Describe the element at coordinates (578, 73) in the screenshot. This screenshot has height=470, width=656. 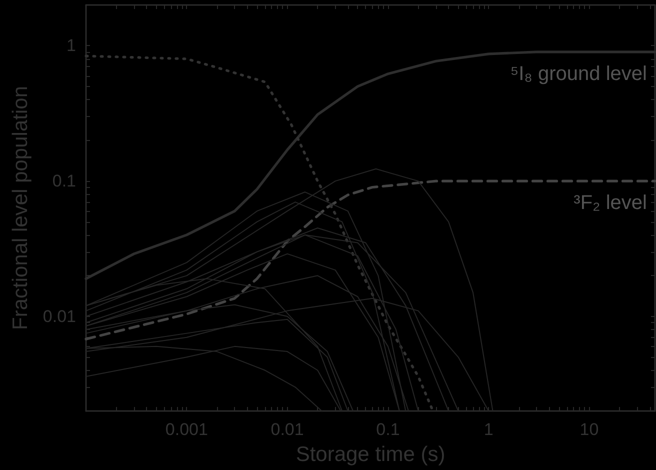
I see `annotation: ⁵I₈ ground level` at that location.